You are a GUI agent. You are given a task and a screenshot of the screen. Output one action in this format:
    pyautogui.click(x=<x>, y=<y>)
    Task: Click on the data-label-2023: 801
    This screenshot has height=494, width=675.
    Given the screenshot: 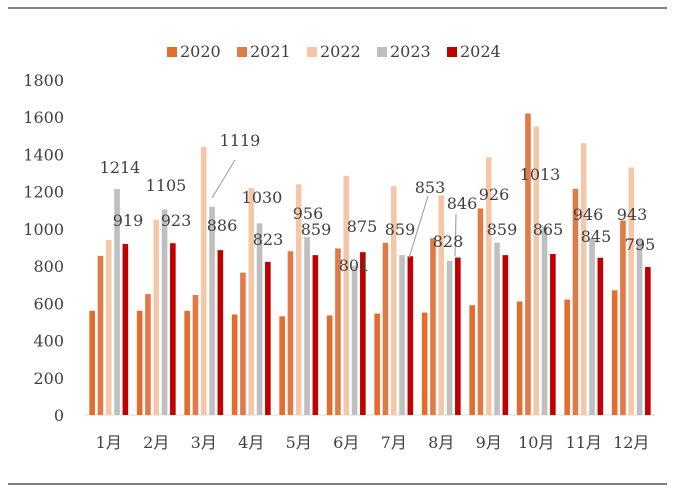 What is the action you would take?
    pyautogui.click(x=354, y=265)
    